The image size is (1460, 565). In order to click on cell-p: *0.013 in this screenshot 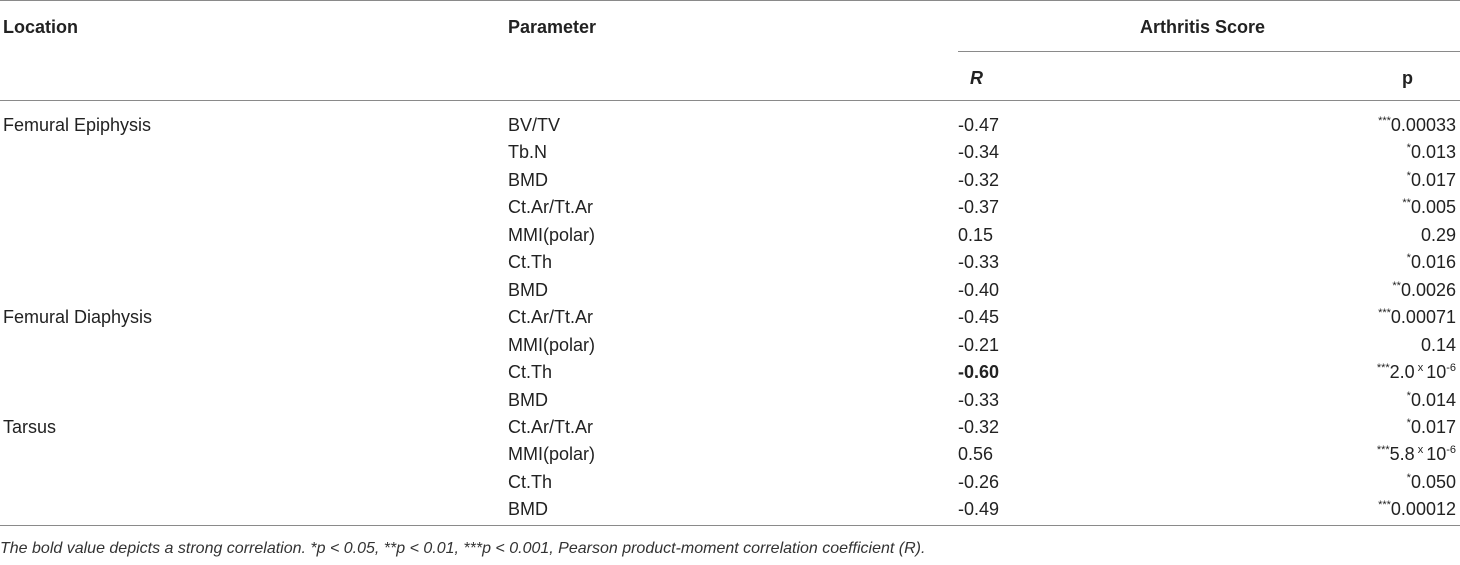, I will do `click(1431, 152)`.